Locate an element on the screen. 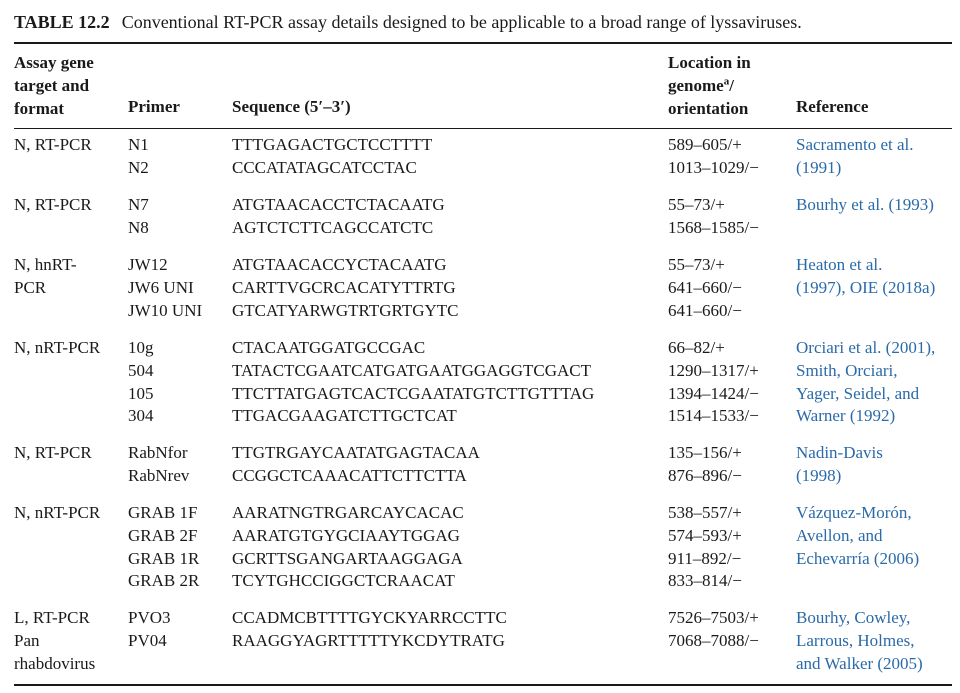 The image size is (960, 693). location-cell: 66–82/+ is located at coordinates (696, 347).